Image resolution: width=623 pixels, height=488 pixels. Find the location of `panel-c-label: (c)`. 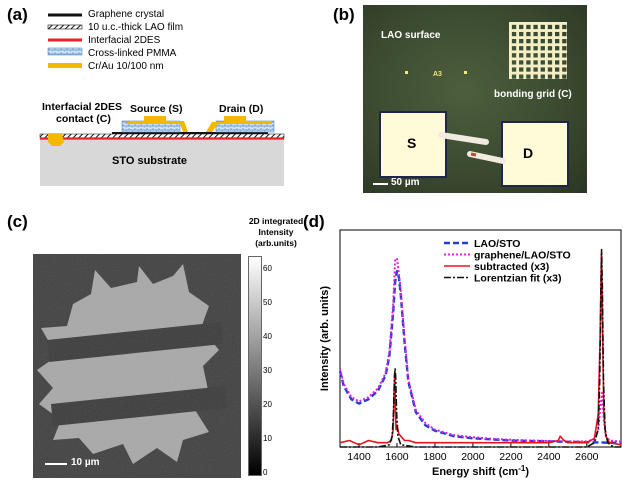

panel-c-label: (c) is located at coordinates (17, 221).